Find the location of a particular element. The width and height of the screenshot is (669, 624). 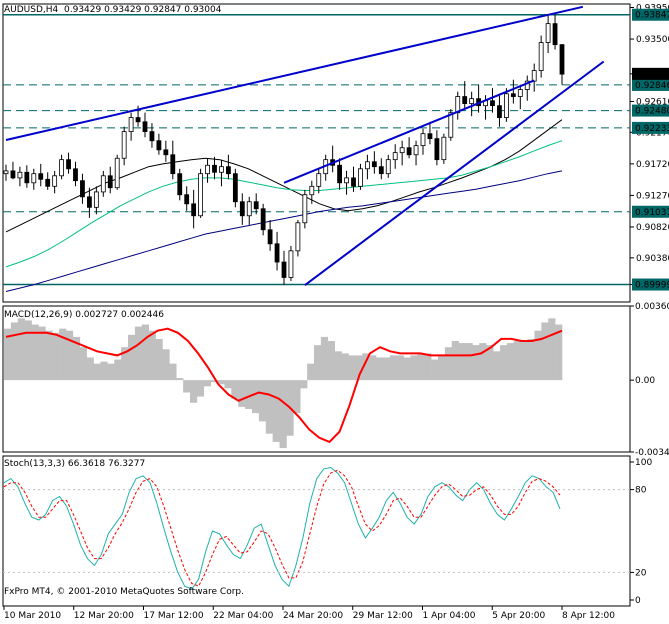

stoch-tick-label: 100 is located at coordinates (643, 463).